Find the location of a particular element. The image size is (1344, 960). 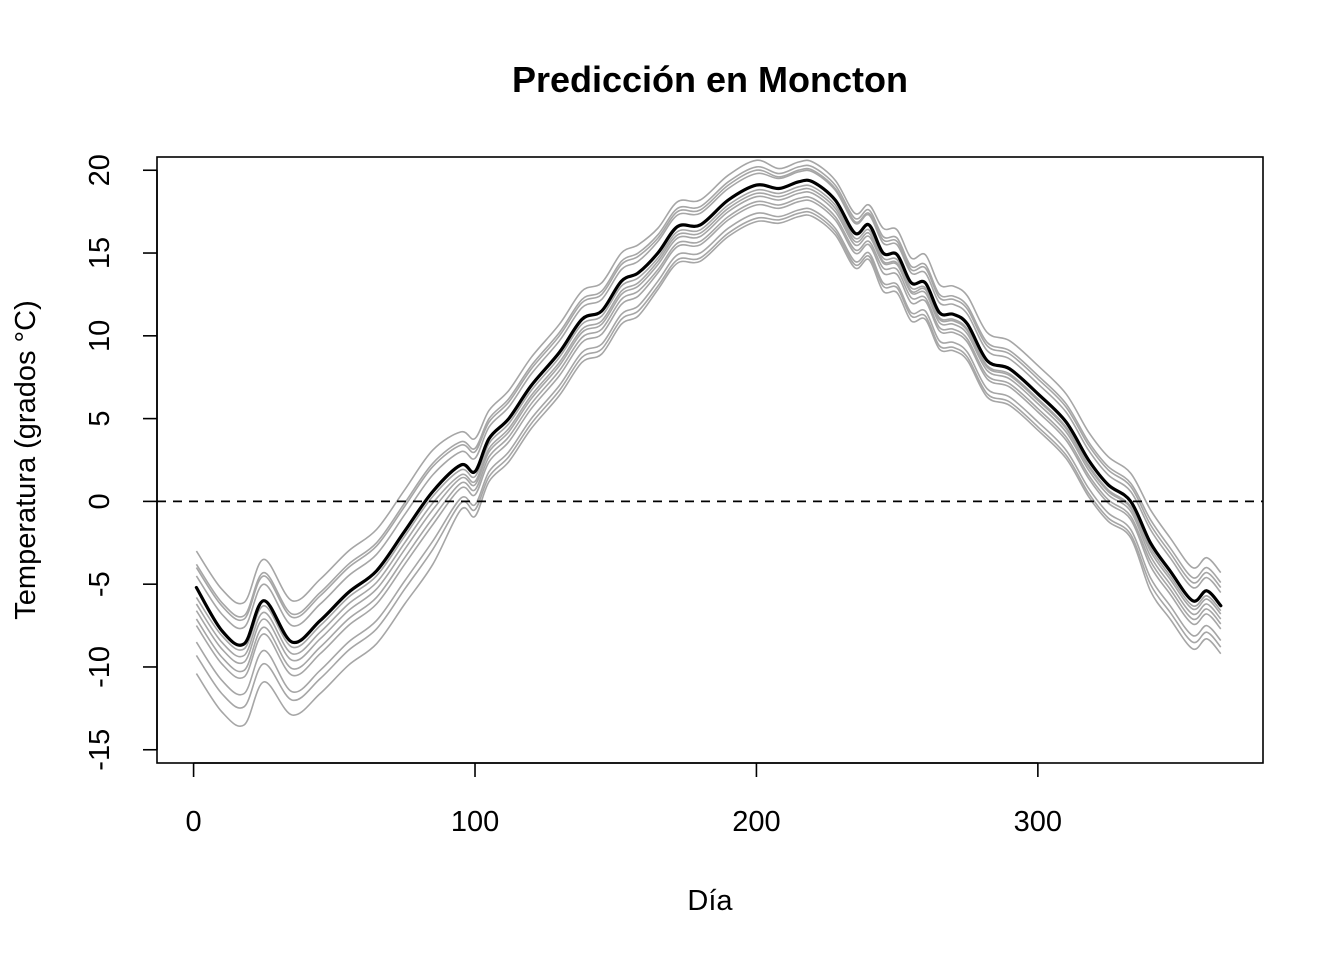

chart-title: Predicción en Moncton is located at coordinates (710, 79).